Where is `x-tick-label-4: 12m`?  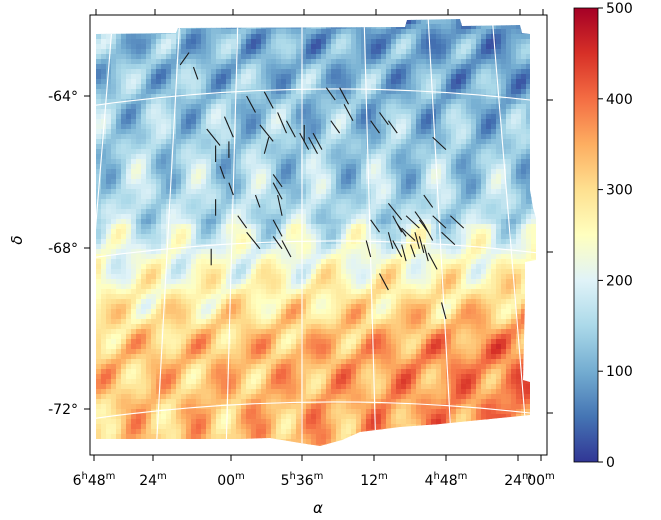
x-tick-label-4: 12m is located at coordinates (374, 480).